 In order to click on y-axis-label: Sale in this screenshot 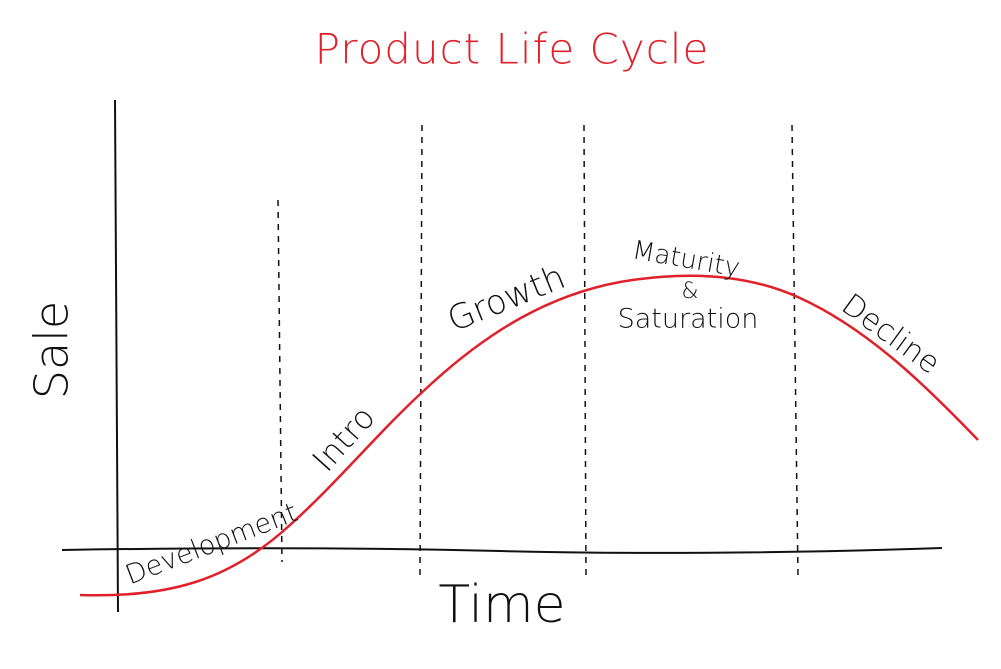, I will do `click(52, 350)`.